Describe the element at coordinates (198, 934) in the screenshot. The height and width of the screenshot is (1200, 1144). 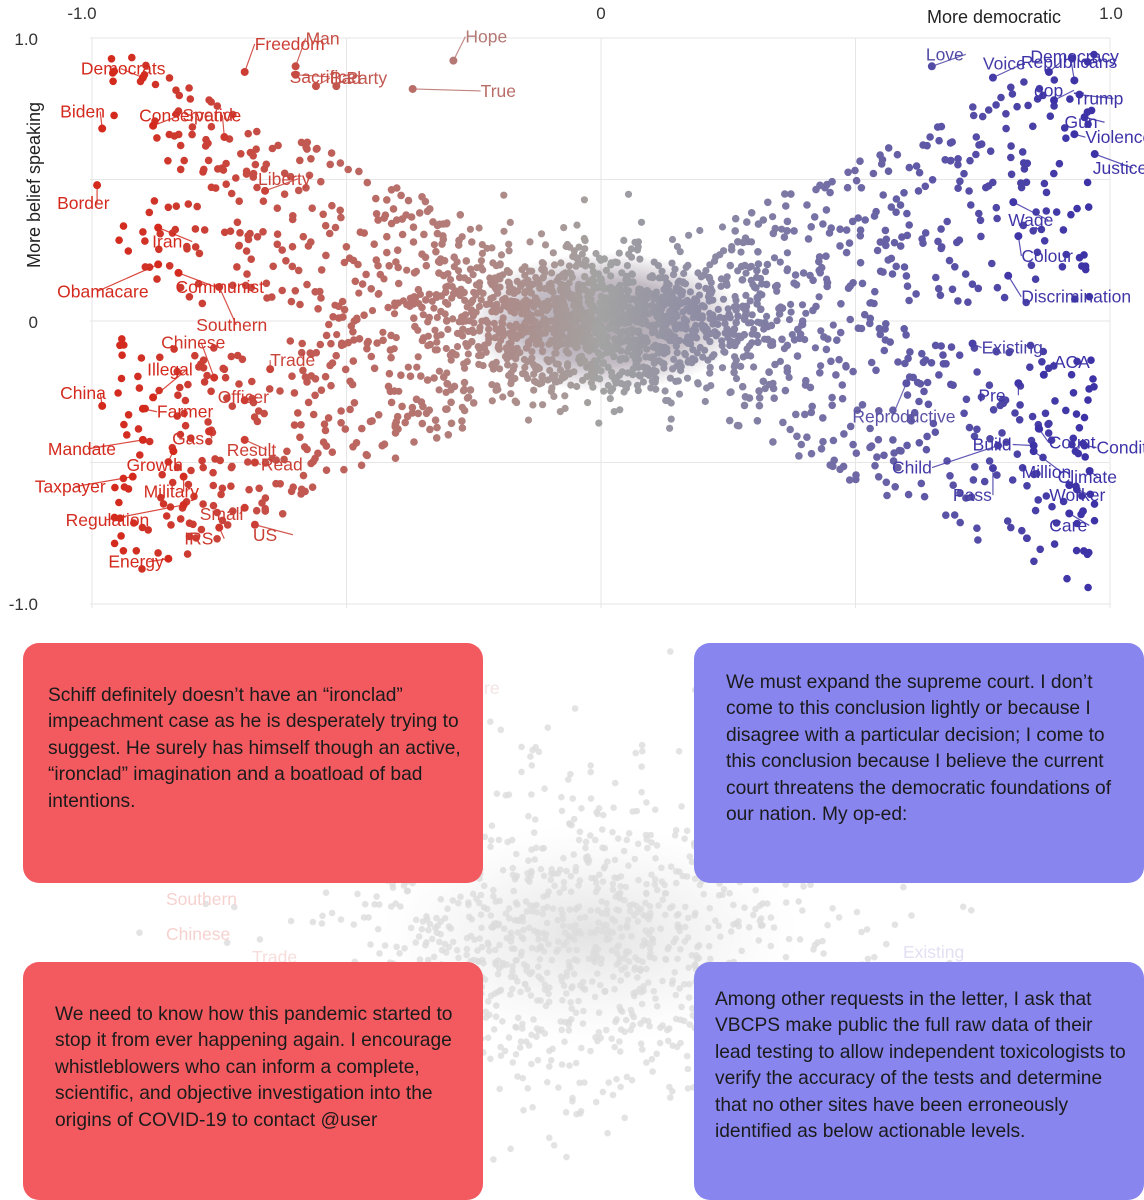
I see `faded-label: Chinese` at that location.